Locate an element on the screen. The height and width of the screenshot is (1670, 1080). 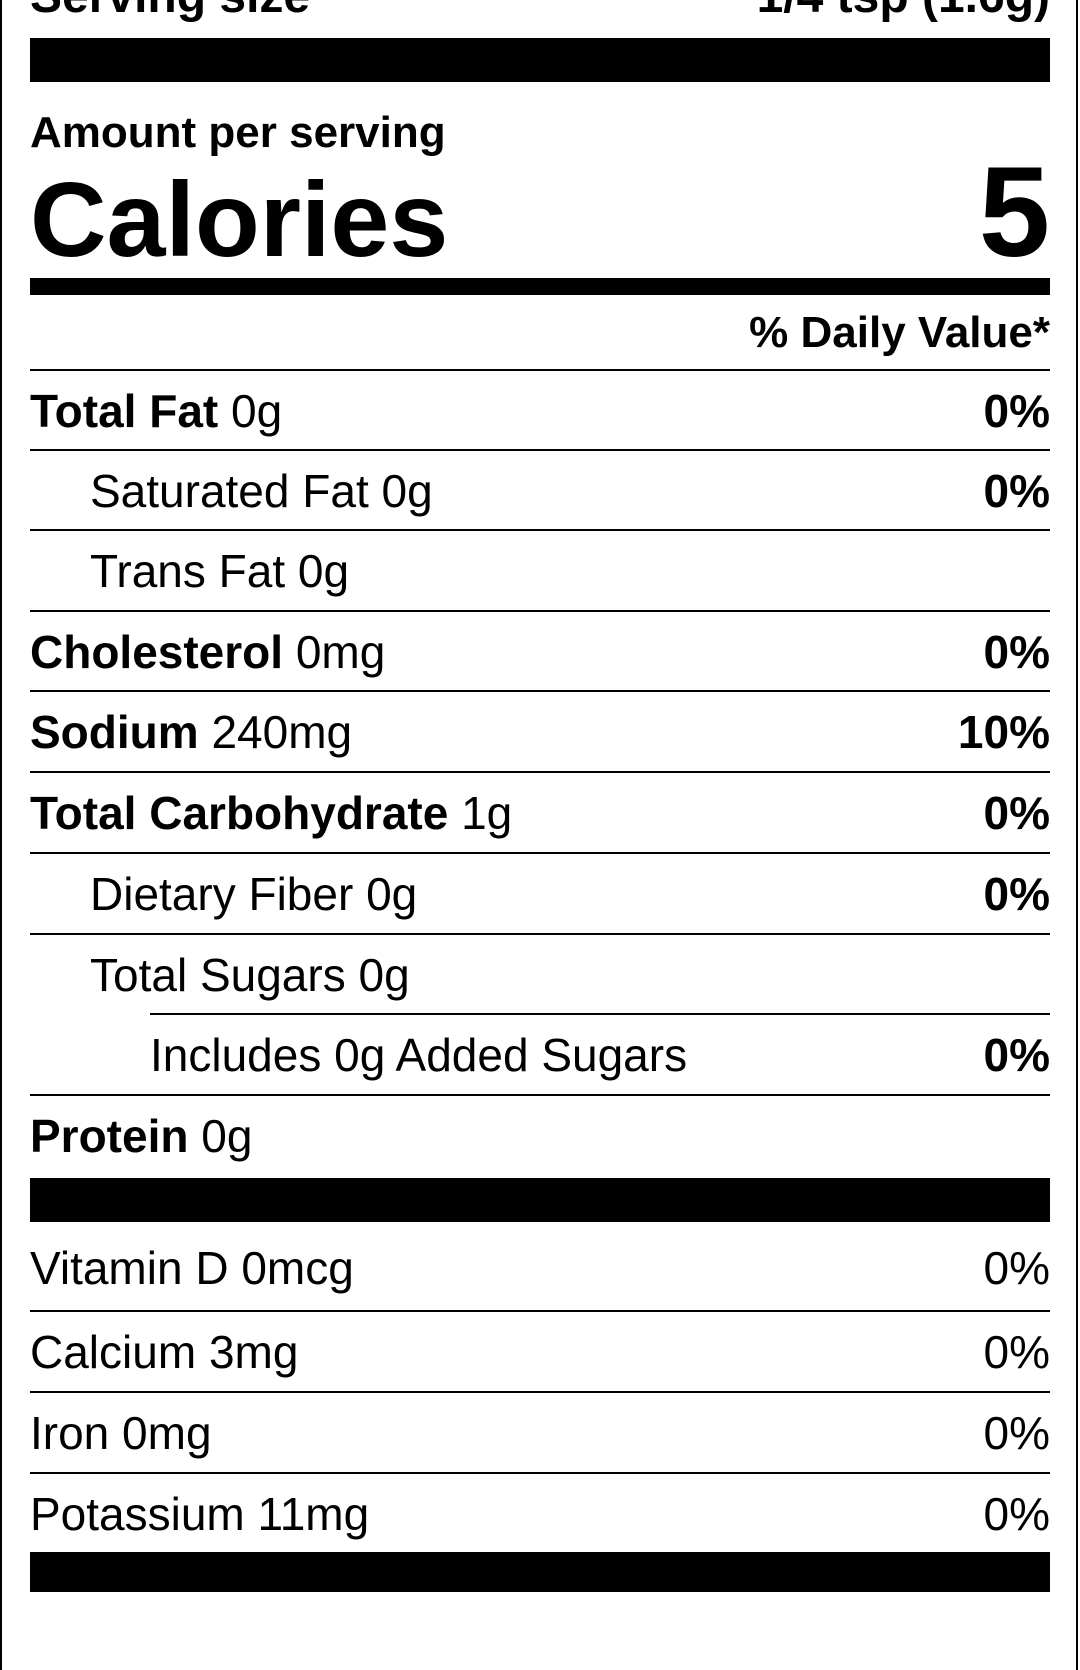
vitamin-name: Calcium is located at coordinates (113, 1352).